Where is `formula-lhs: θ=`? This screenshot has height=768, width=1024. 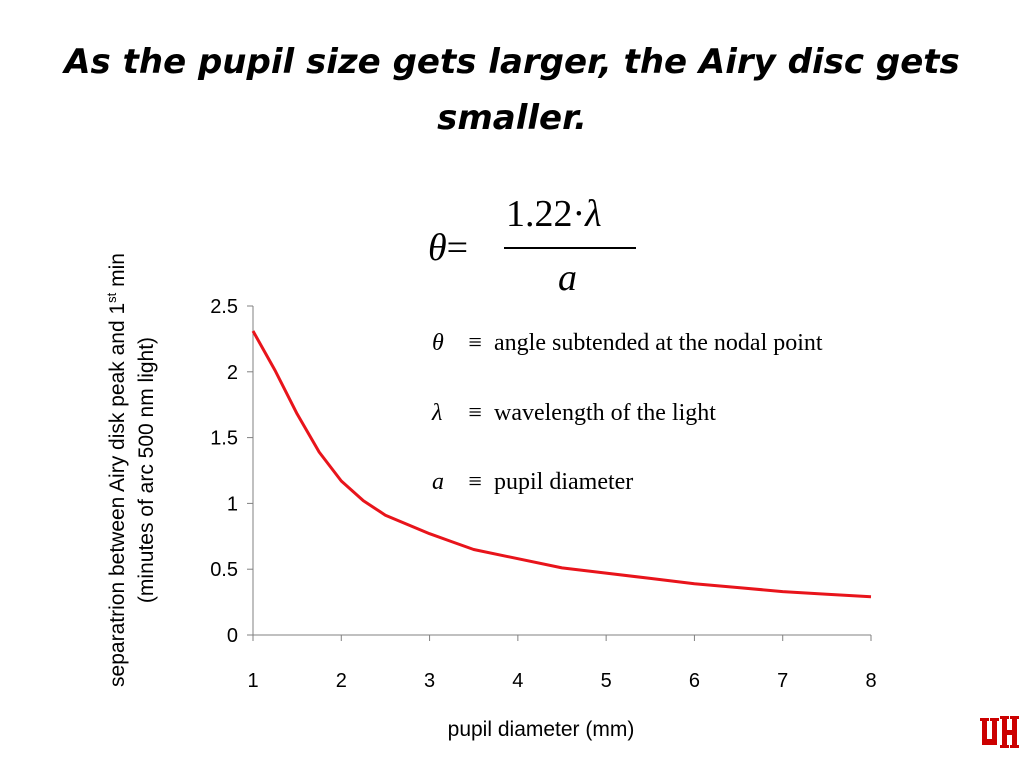 formula-lhs: θ= is located at coordinates (448, 248).